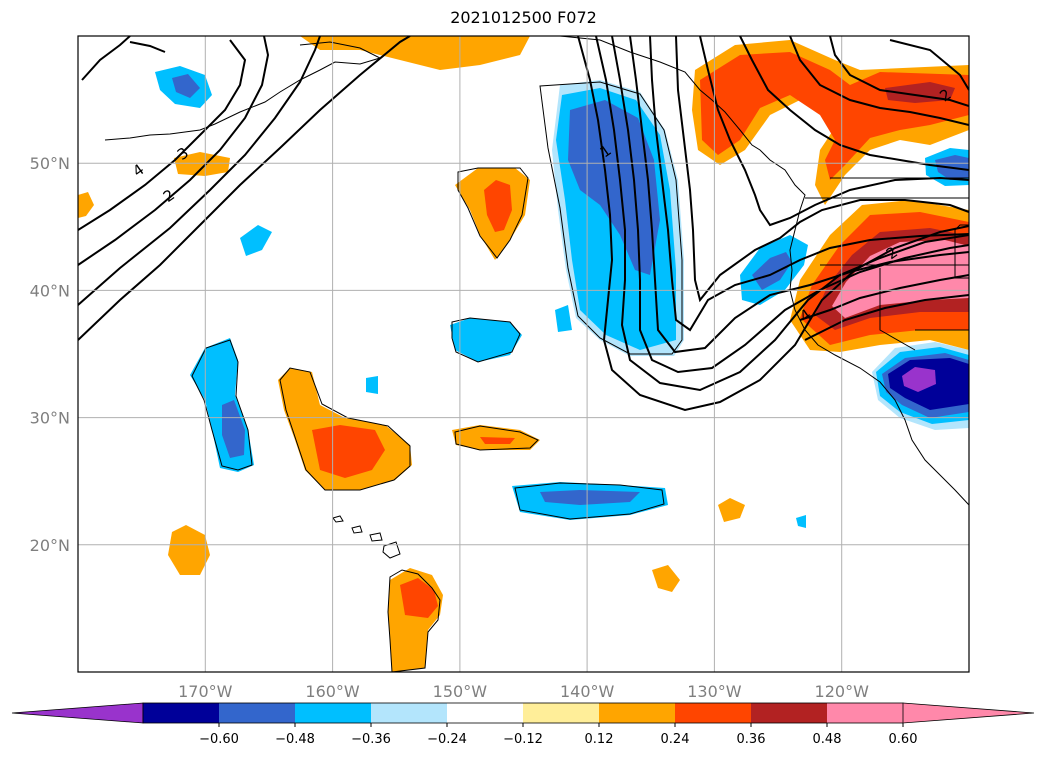  I want to click on colorbar-tick-label: 0.12, so click(599, 739).